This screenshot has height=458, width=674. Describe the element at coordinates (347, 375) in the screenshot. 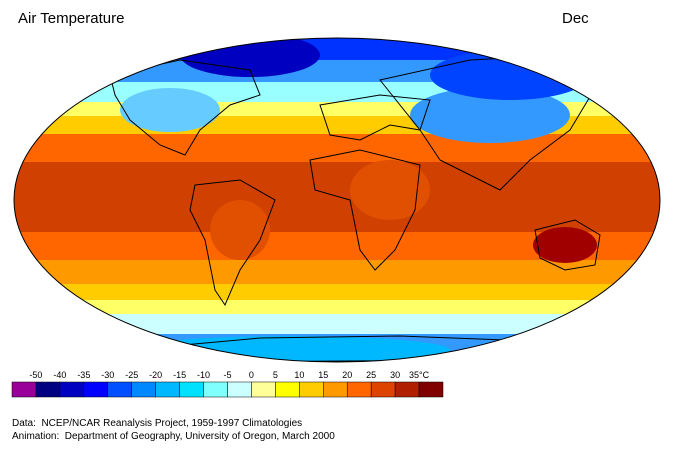

I see `legend-label: 20` at that location.